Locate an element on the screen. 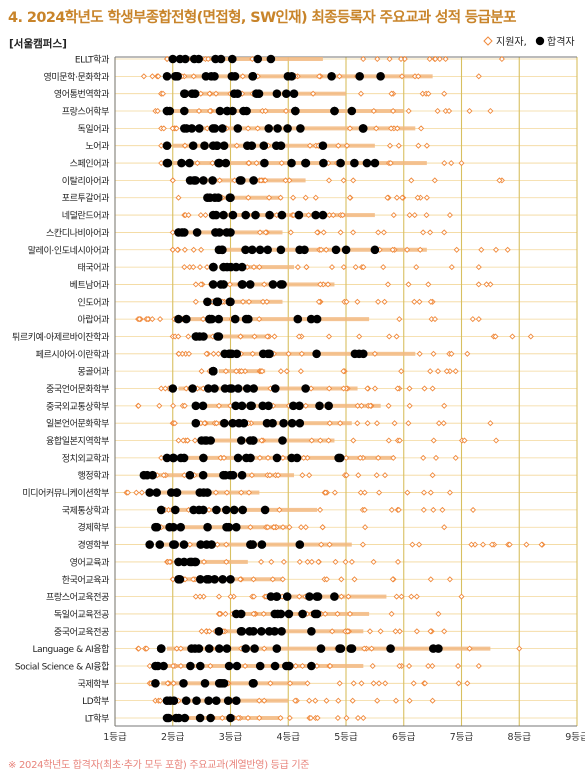 Image resolution: width=585 pixels, height=774 pixels. category-label: 스페인어과 is located at coordinates (90, 164).